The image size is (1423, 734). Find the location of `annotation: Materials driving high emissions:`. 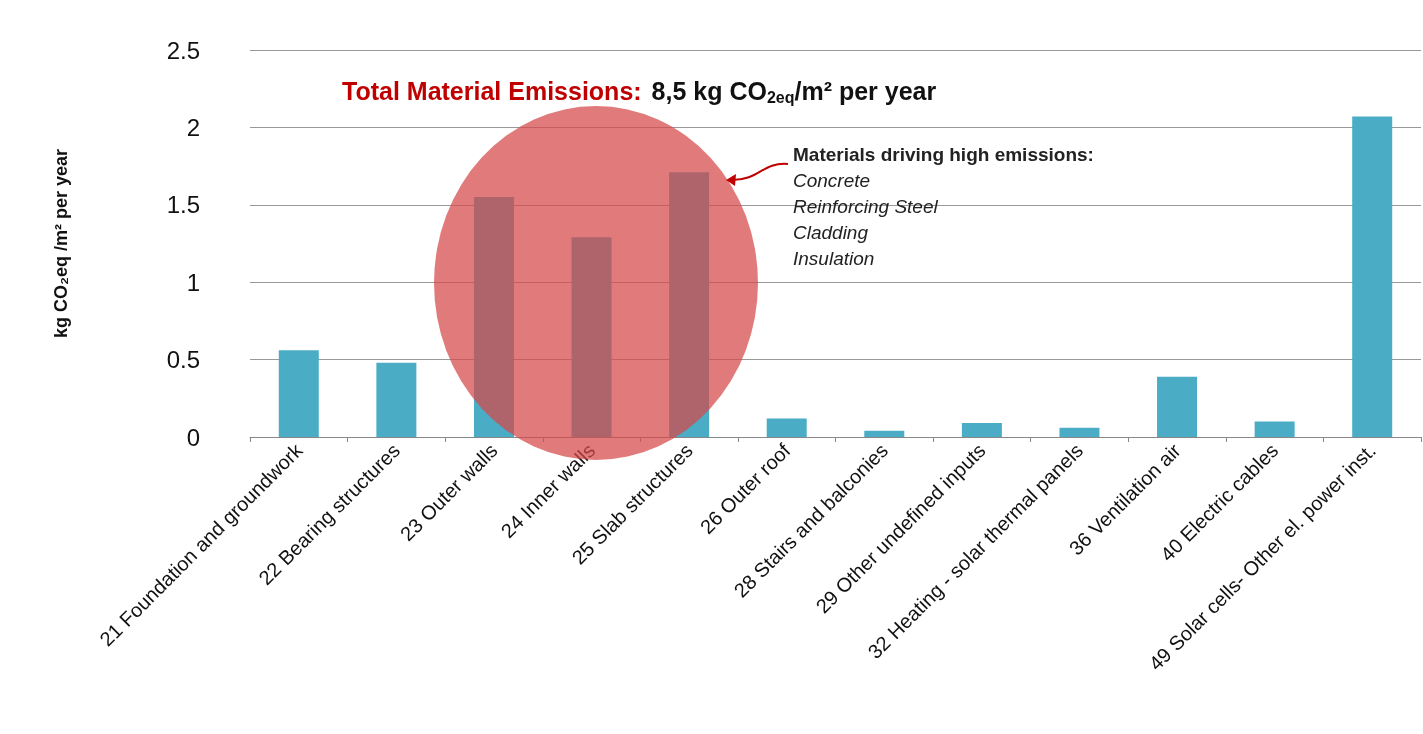

annotation: Materials driving high emissions: is located at coordinates (943, 155).